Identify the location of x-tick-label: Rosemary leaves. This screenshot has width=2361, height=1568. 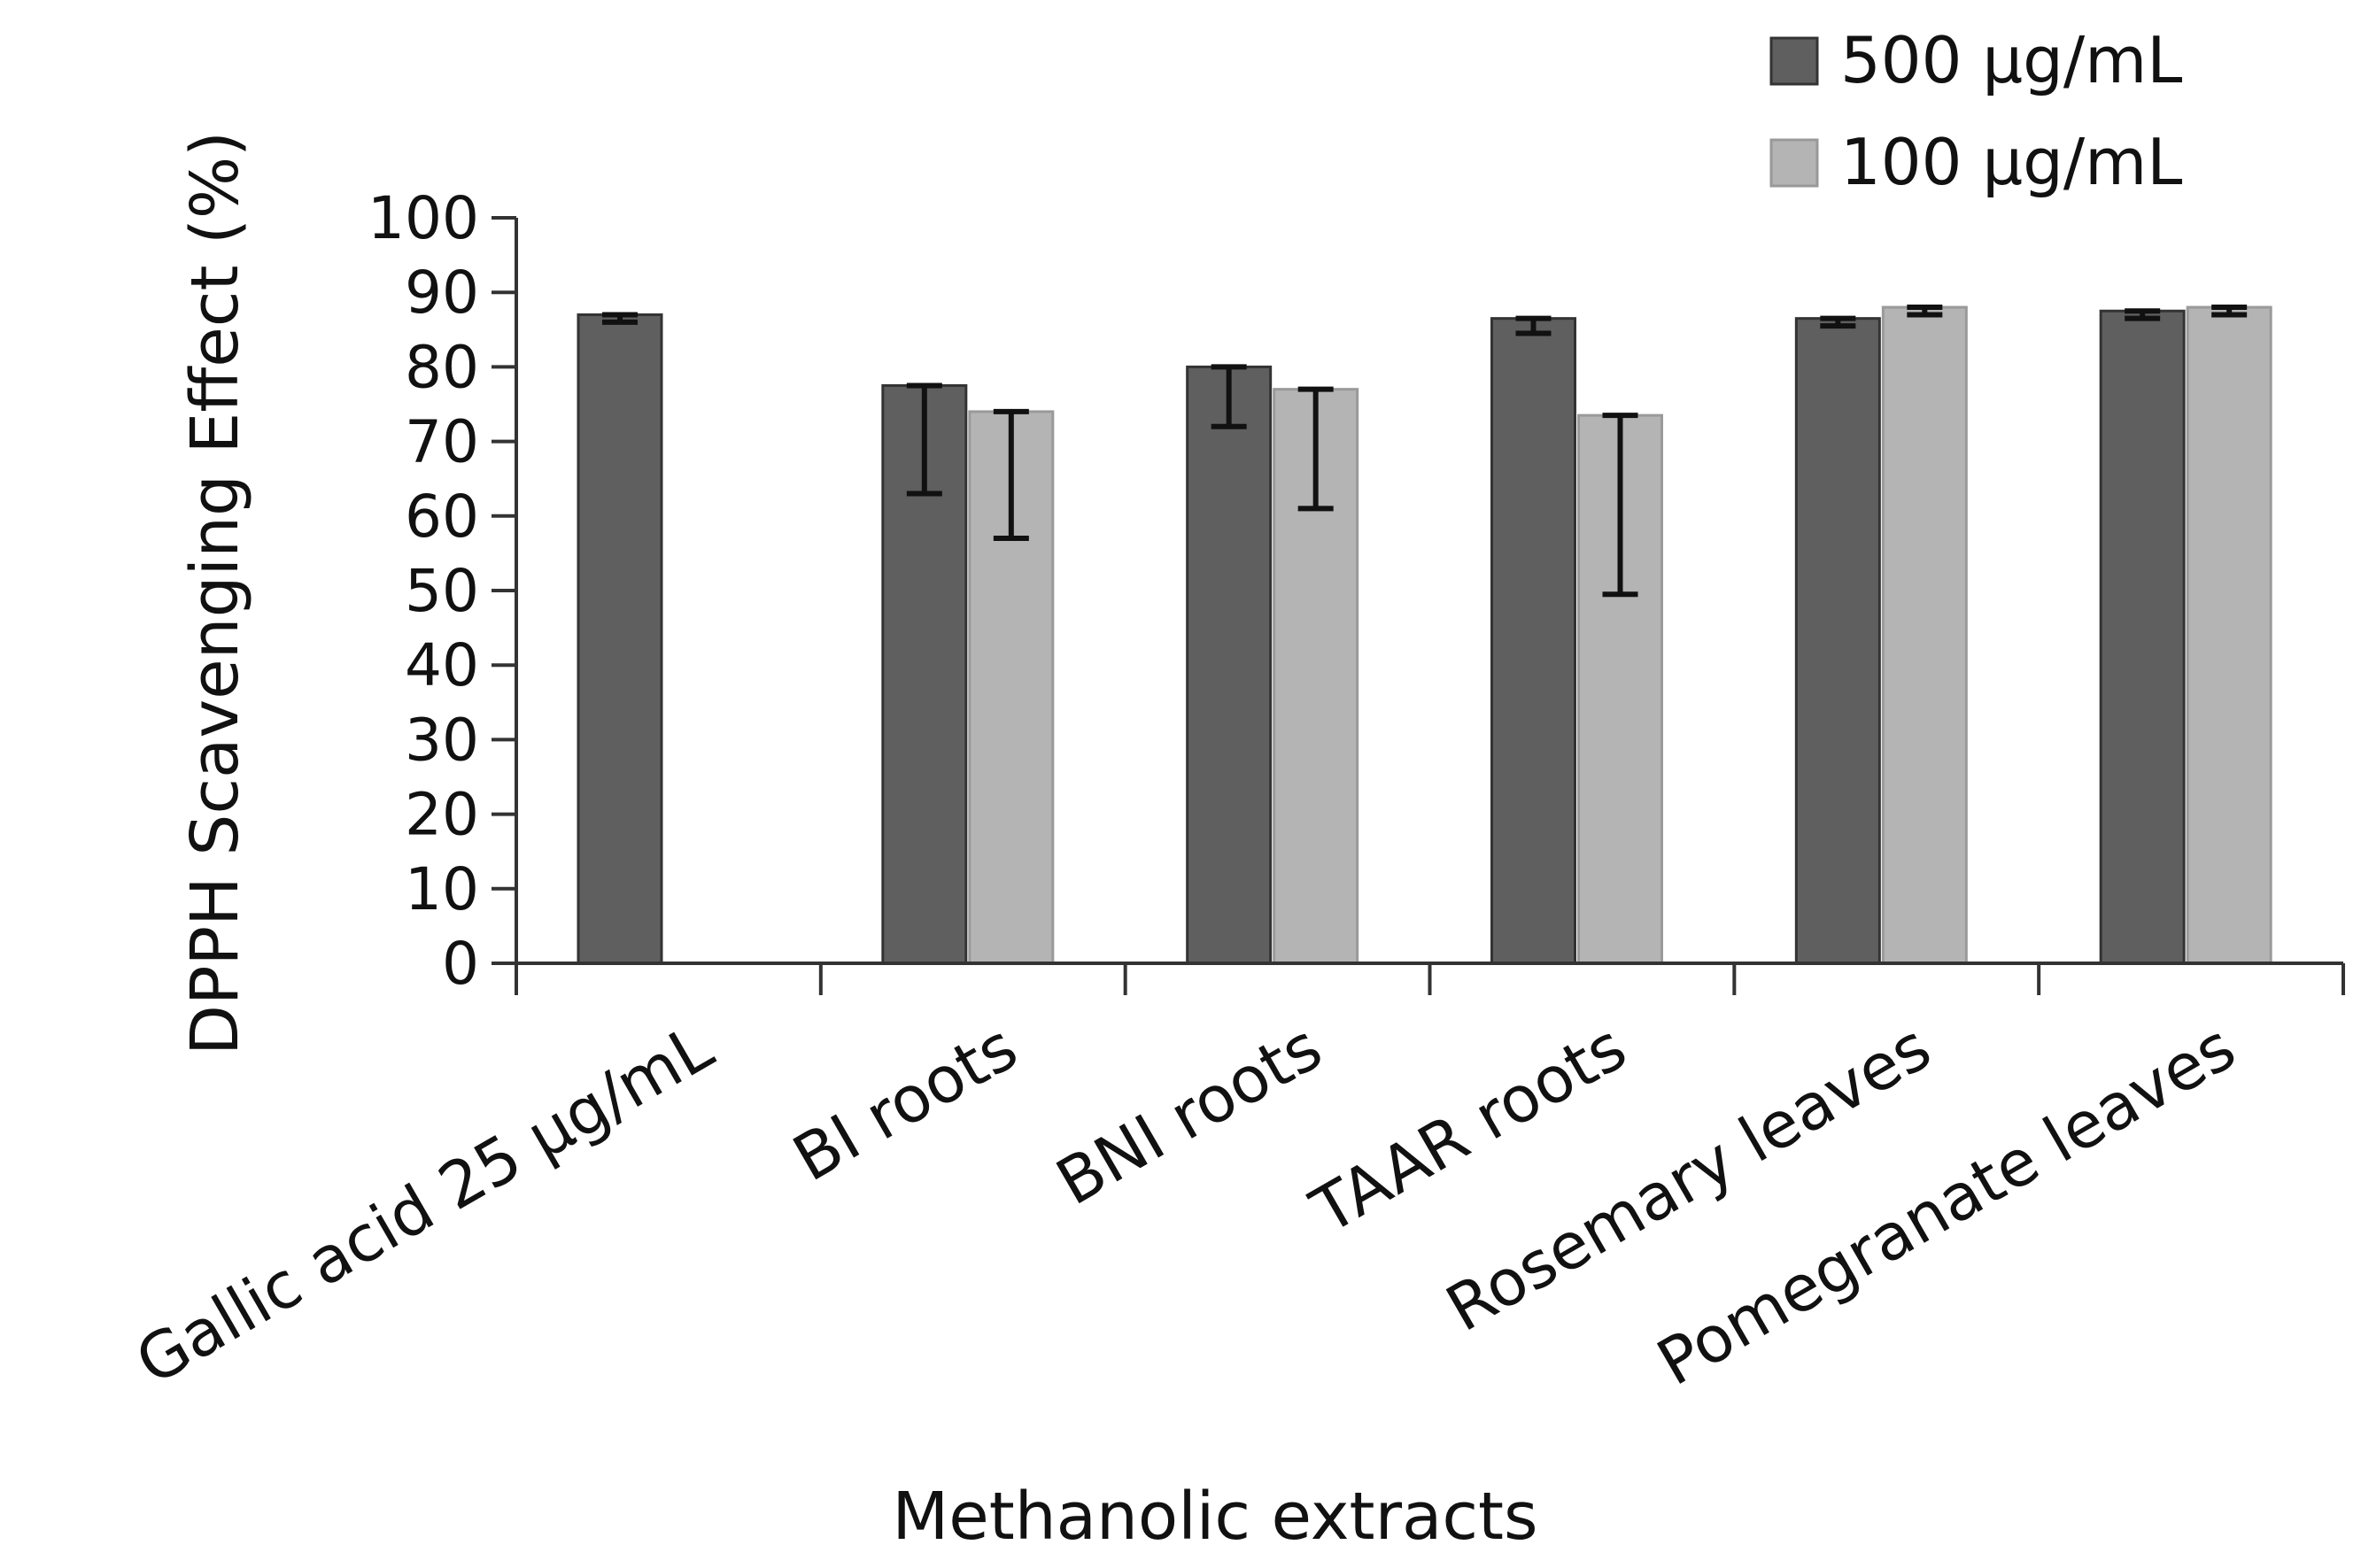
(1688, 1177).